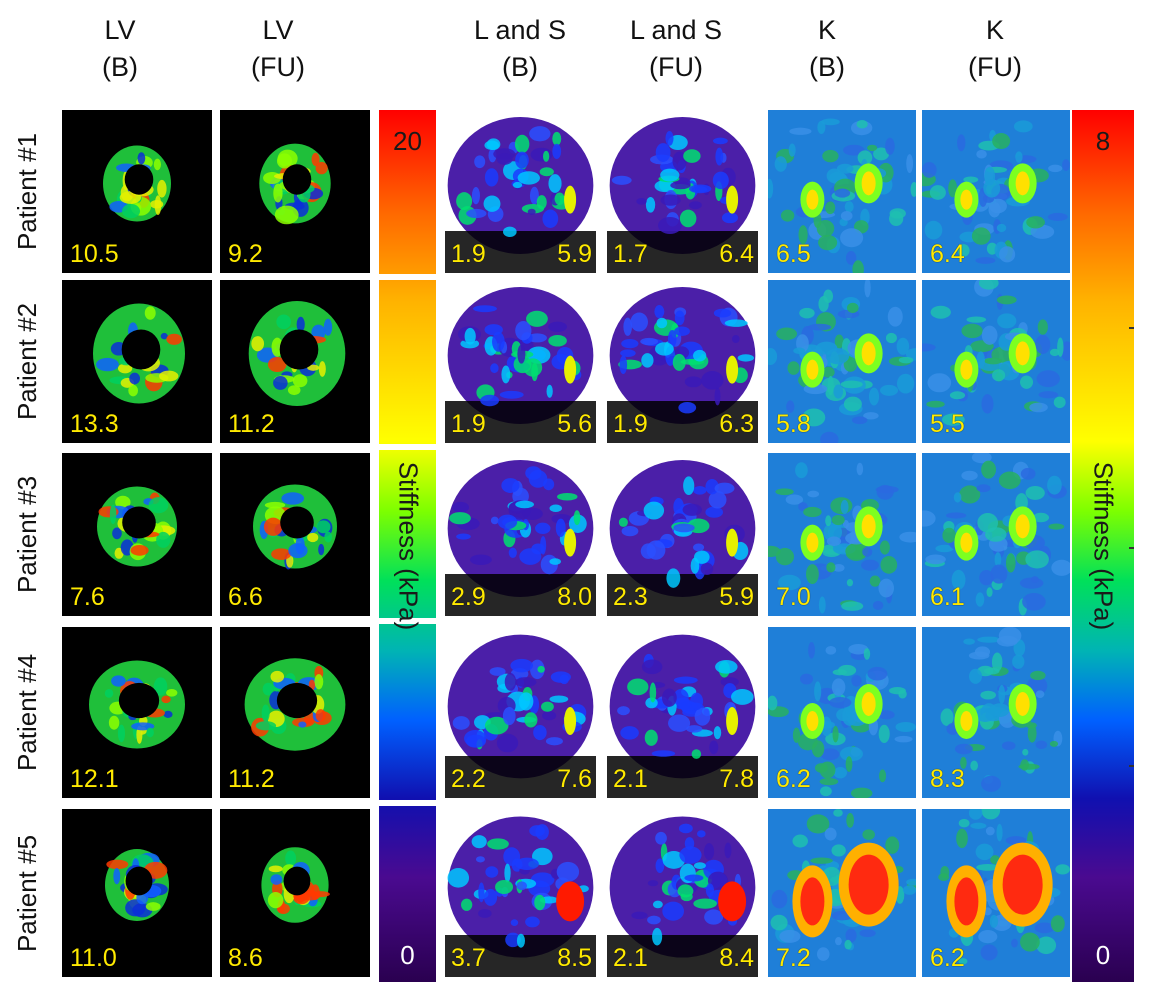 The image size is (1161, 1002). I want to click on stiffness-value: 7.0, so click(793, 597).